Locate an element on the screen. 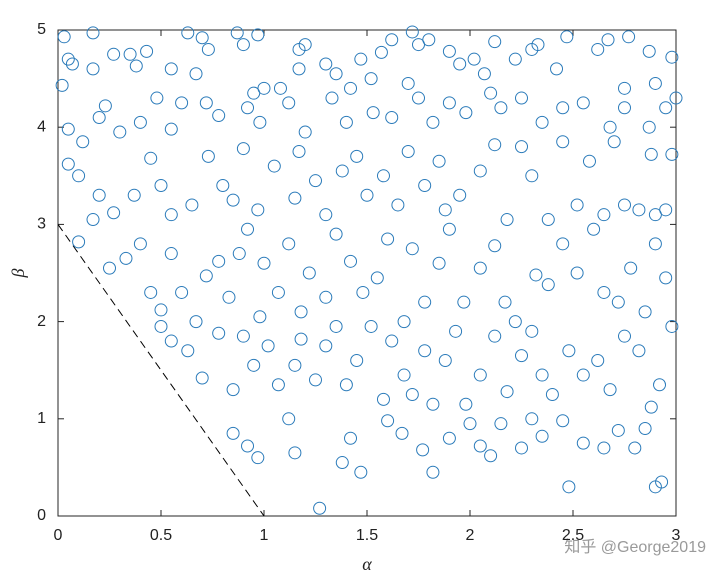 This screenshot has width=720, height=579. x-tick-label: 2 is located at coordinates (470, 535).